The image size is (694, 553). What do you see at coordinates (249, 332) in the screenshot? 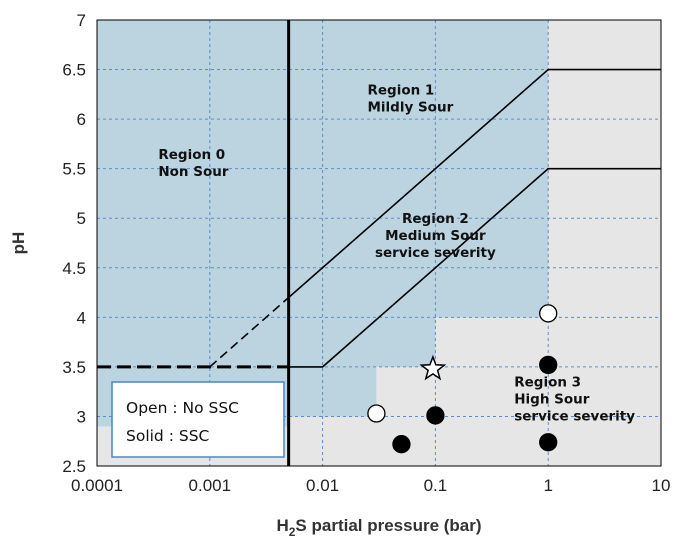
I see `upper-boundary-dashed` at bounding box center [249, 332].